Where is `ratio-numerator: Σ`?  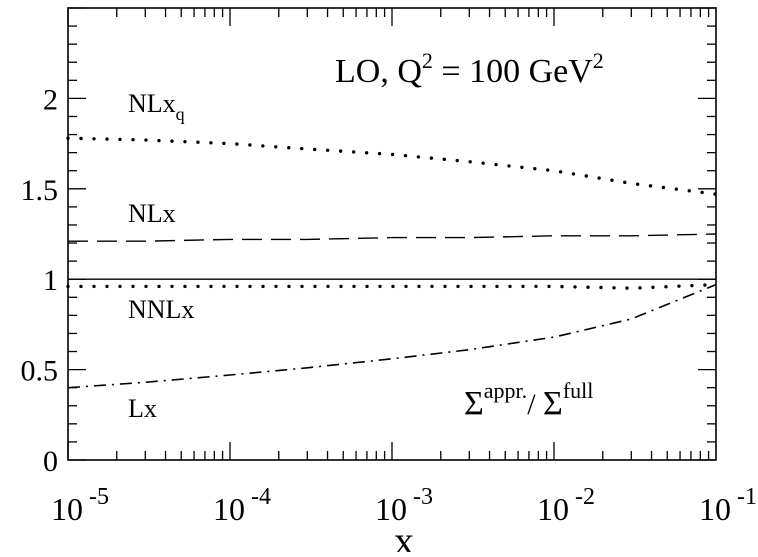
ratio-numerator: Σ is located at coordinates (474, 403).